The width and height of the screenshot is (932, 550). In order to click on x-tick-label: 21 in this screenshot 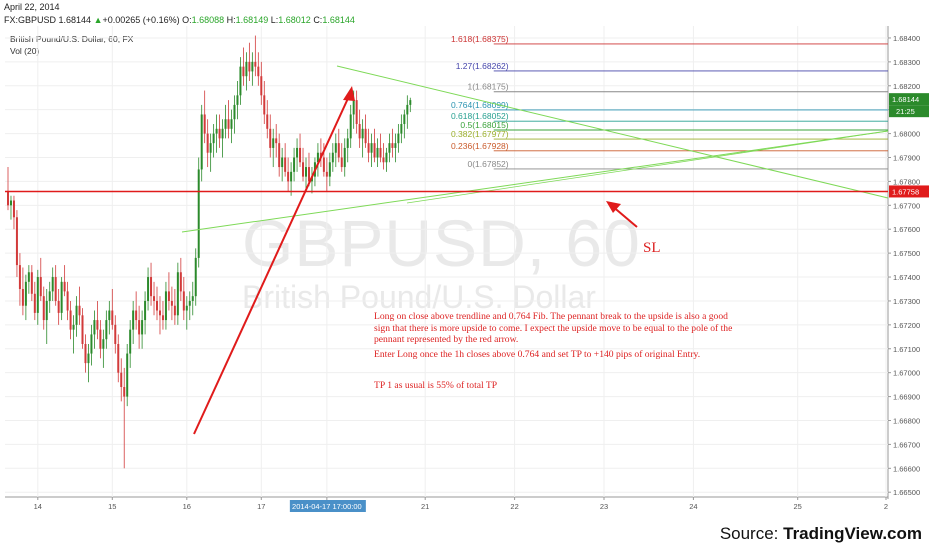, I will do `click(425, 506)`.